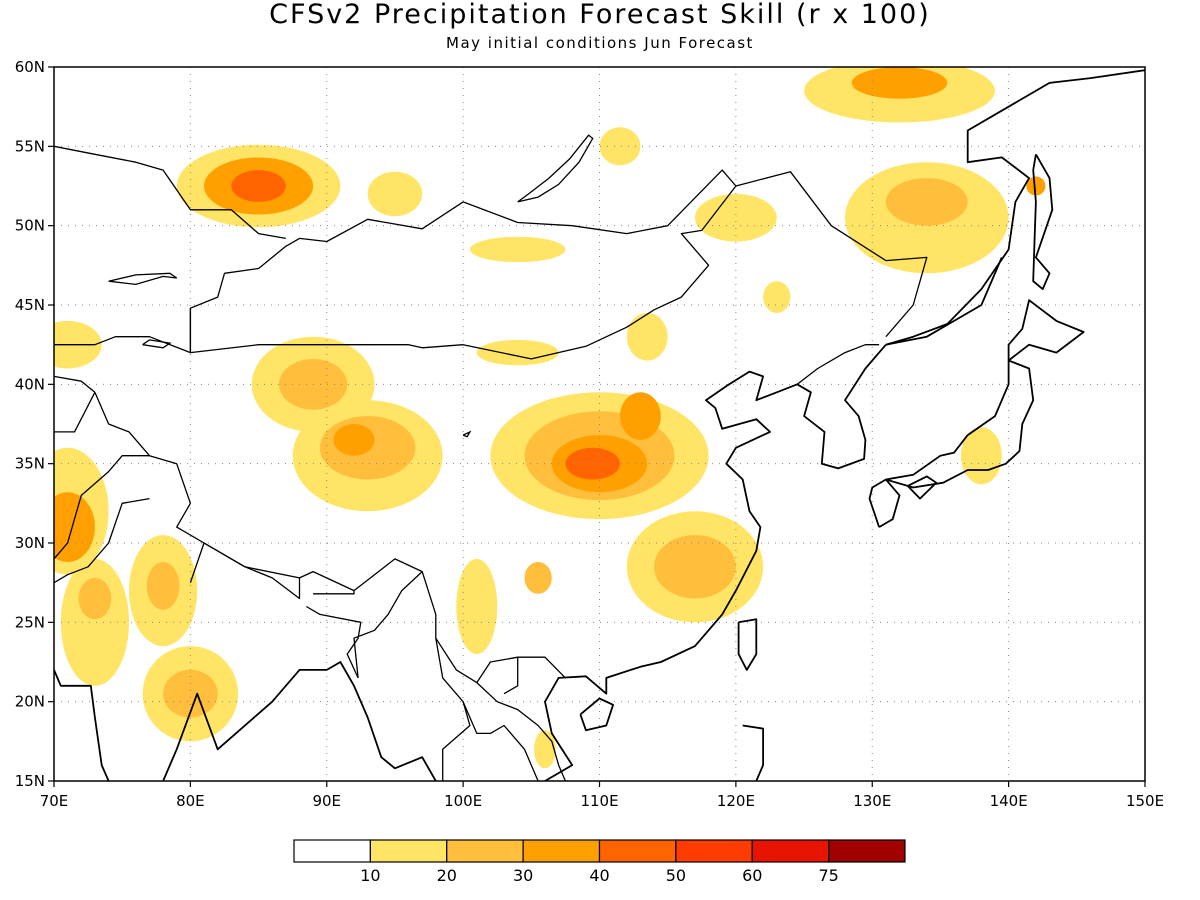  Describe the element at coordinates (1009, 801) in the screenshot. I see `lon-tick-label: 140E` at that location.